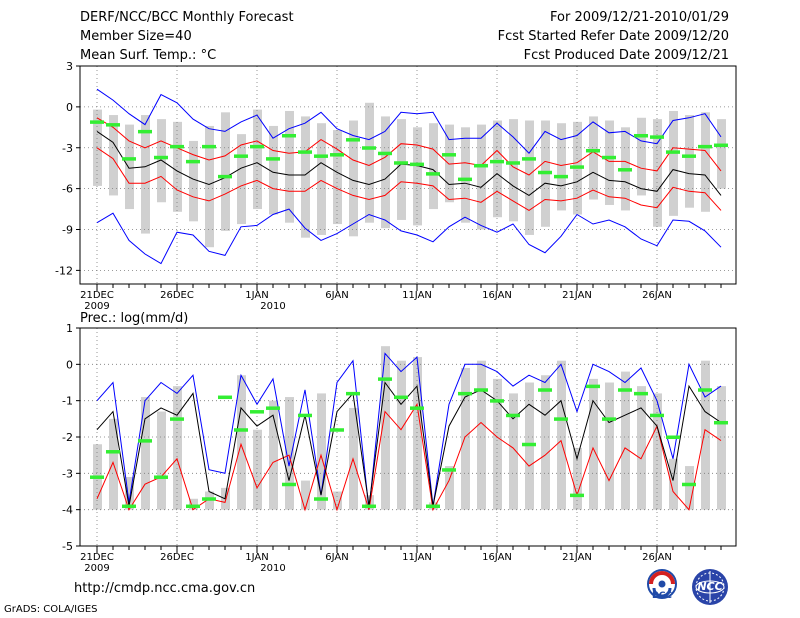  What do you see at coordinates (165, 588) in the screenshot?
I see `website-url: http://cmdp.ncc.cma.gov.cn` at bounding box center [165, 588].